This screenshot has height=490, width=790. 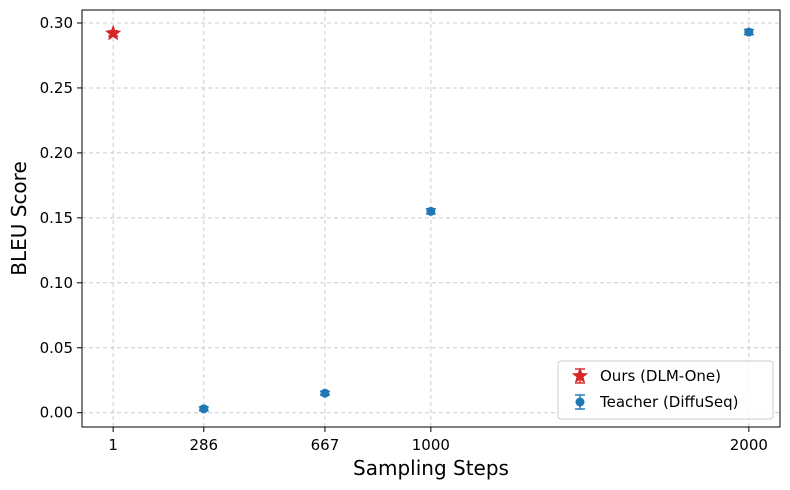 What do you see at coordinates (19, 218) in the screenshot?
I see `y-axis-label: BLEU Score` at bounding box center [19, 218].